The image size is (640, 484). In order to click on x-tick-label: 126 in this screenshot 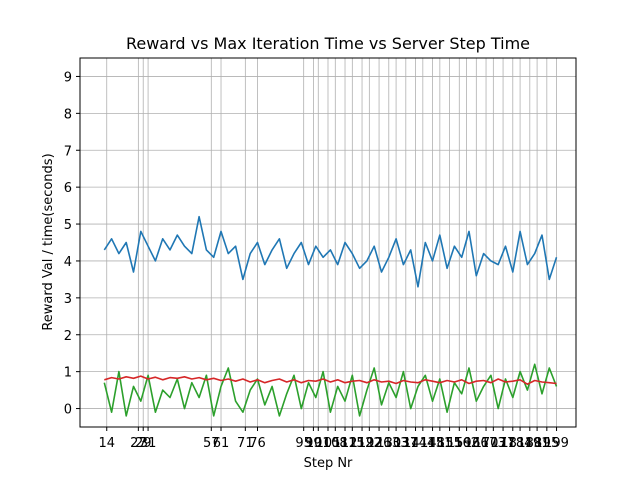, I will do `click(379, 443)`.